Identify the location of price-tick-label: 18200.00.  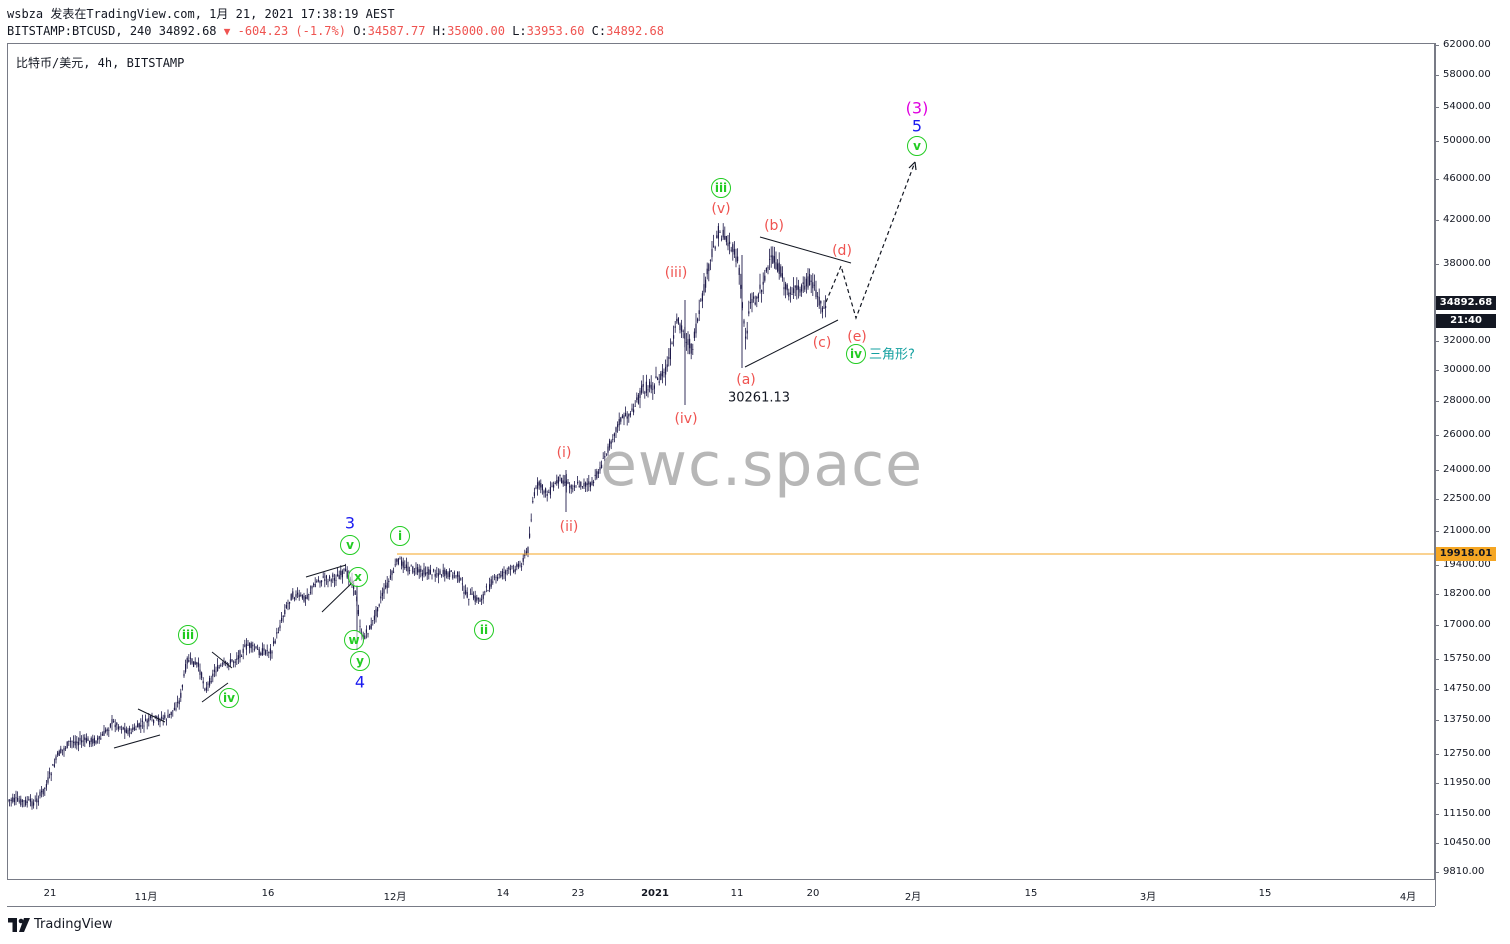
(1467, 593).